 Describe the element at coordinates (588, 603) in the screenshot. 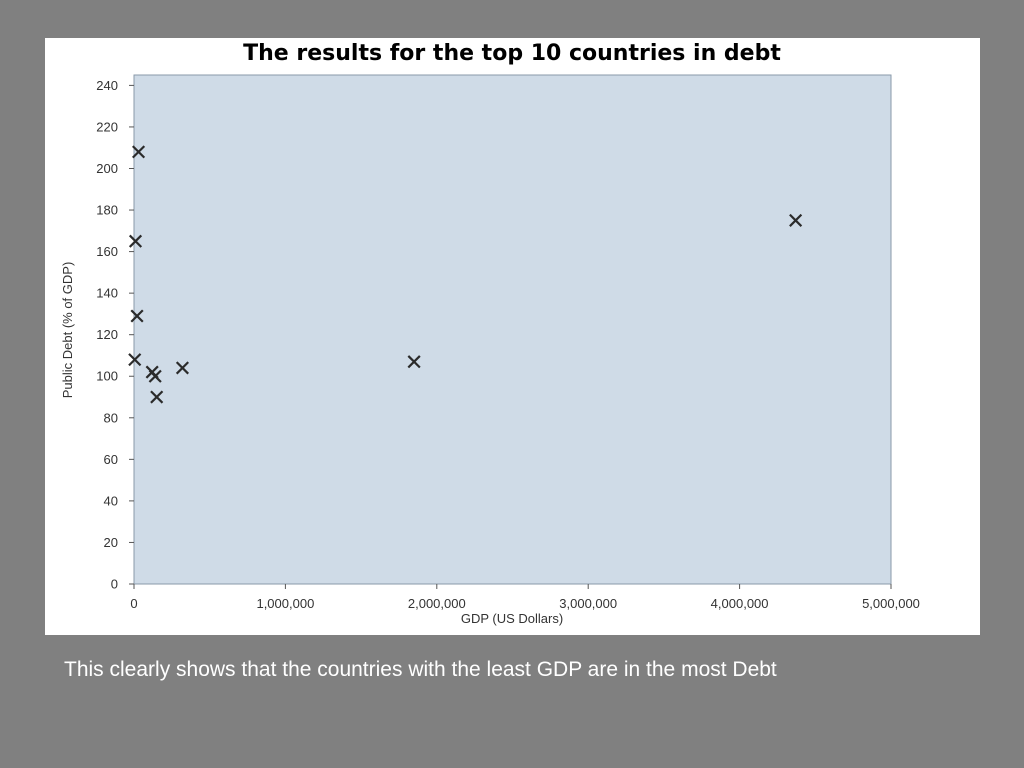

I see `x-tick-label: 3,000,000` at that location.